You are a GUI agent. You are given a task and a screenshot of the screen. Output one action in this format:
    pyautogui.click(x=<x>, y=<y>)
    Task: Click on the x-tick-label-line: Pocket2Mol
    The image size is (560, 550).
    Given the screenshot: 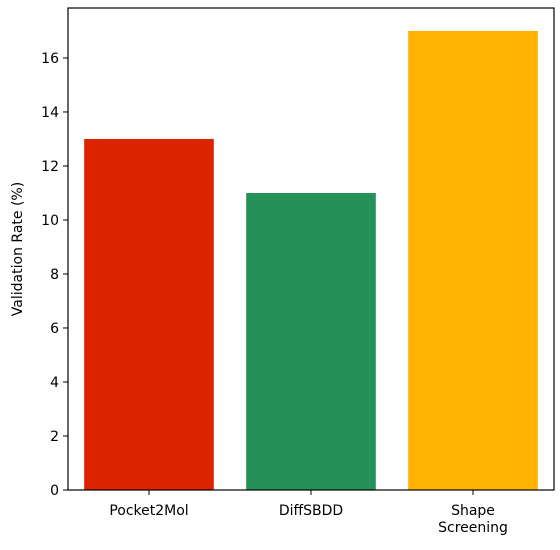 What is the action you would take?
    pyautogui.click(x=148, y=511)
    